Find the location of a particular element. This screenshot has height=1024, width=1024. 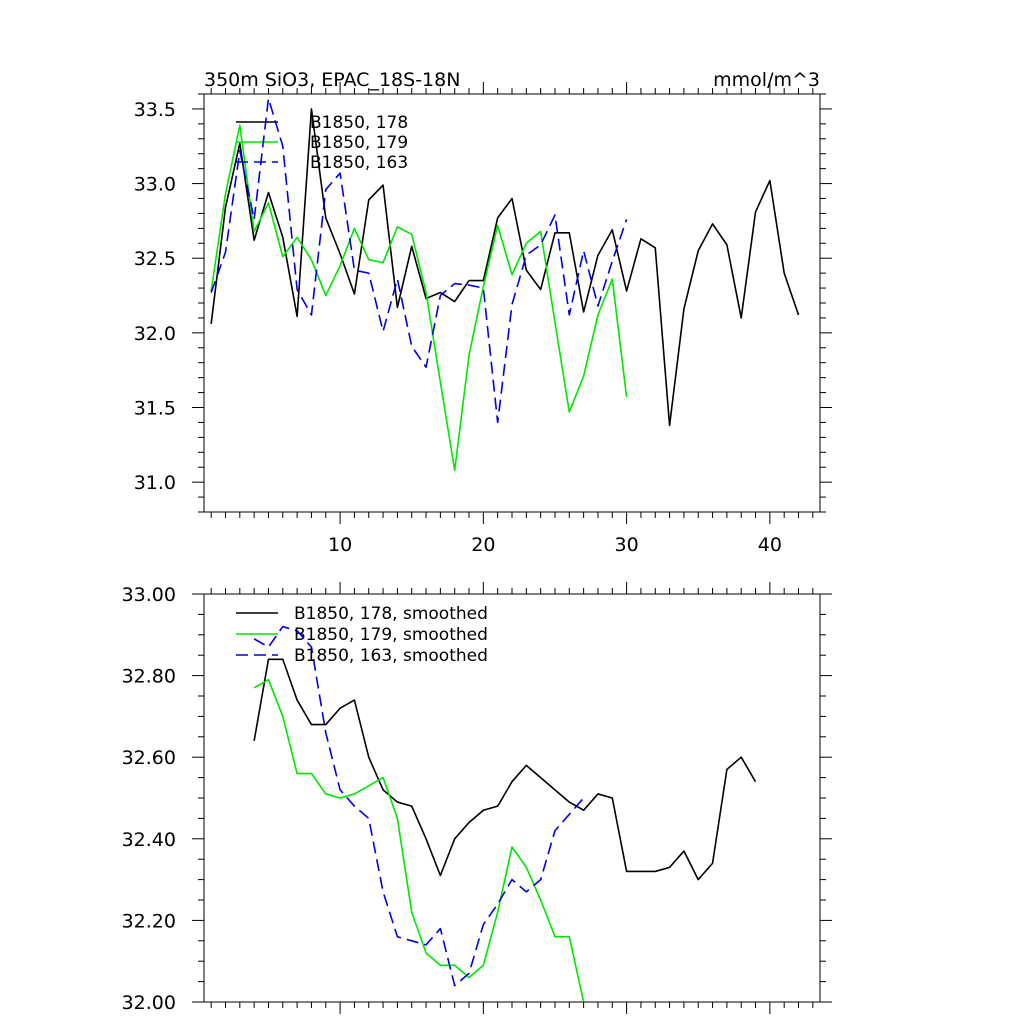

y-tick-label: 33.00 is located at coordinates (149, 595).